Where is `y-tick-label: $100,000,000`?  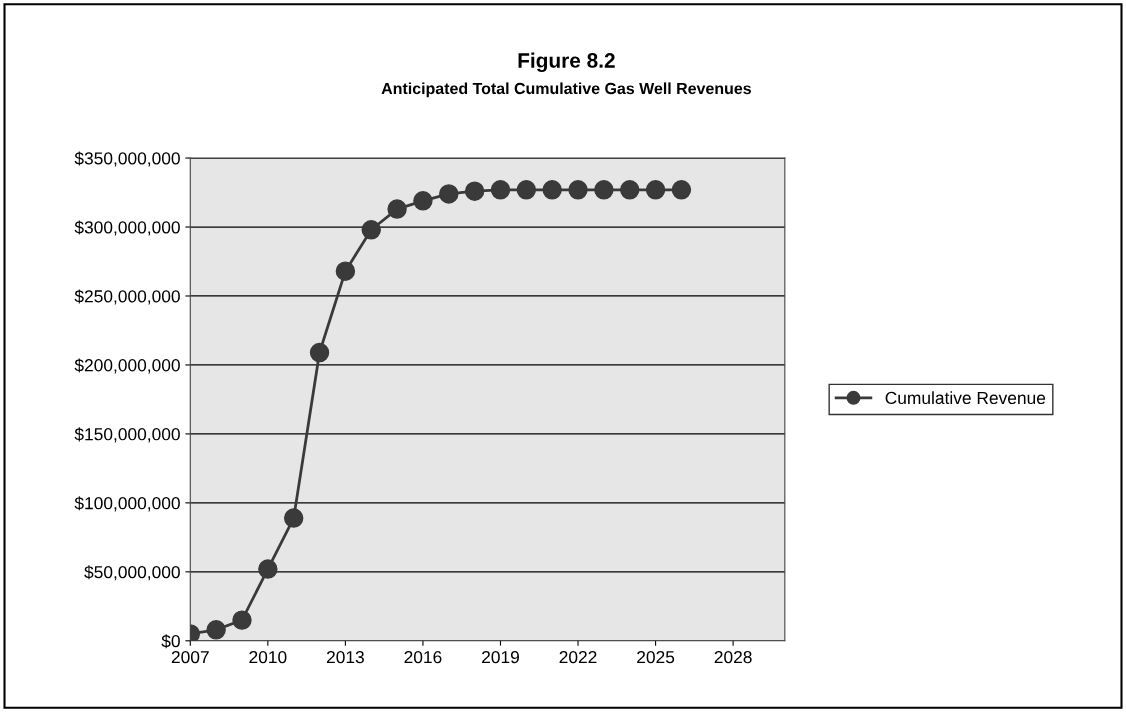
y-tick-label: $100,000,000 is located at coordinates (127, 504).